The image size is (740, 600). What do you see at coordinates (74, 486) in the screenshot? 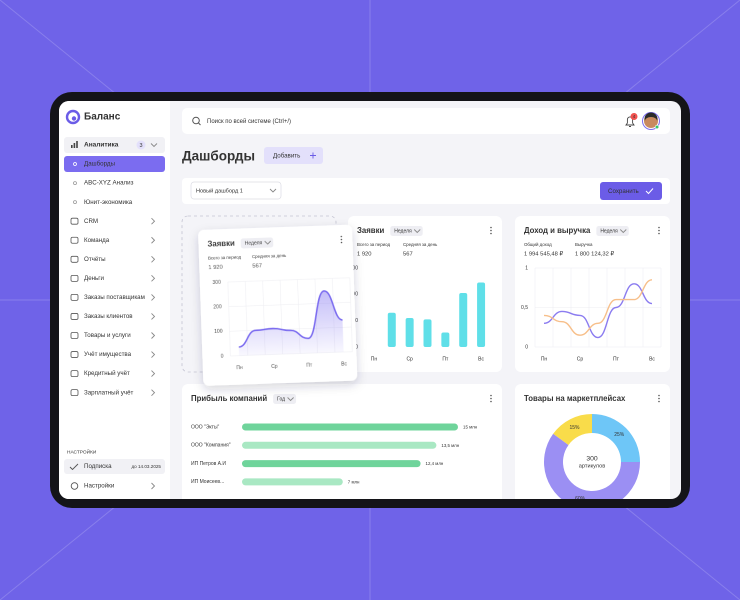
I see `settings-icon` at bounding box center [74, 486].